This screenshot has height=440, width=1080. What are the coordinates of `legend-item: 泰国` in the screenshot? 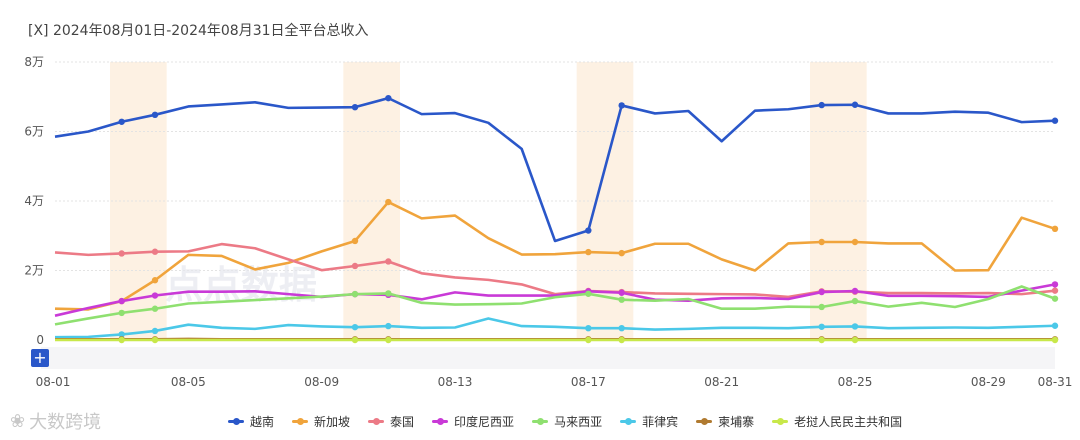 It's located at (391, 421).